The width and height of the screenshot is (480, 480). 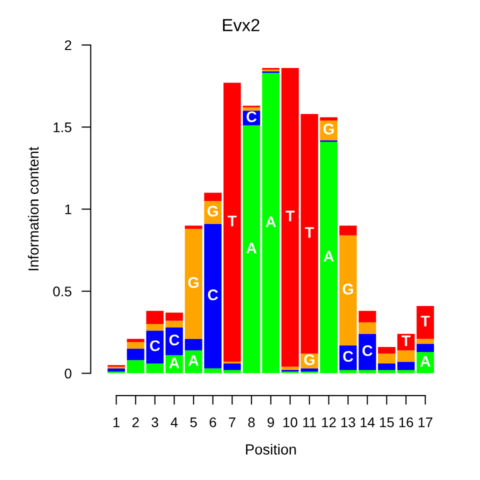 I want to click on y-tick-label: 1, so click(x=68, y=209).